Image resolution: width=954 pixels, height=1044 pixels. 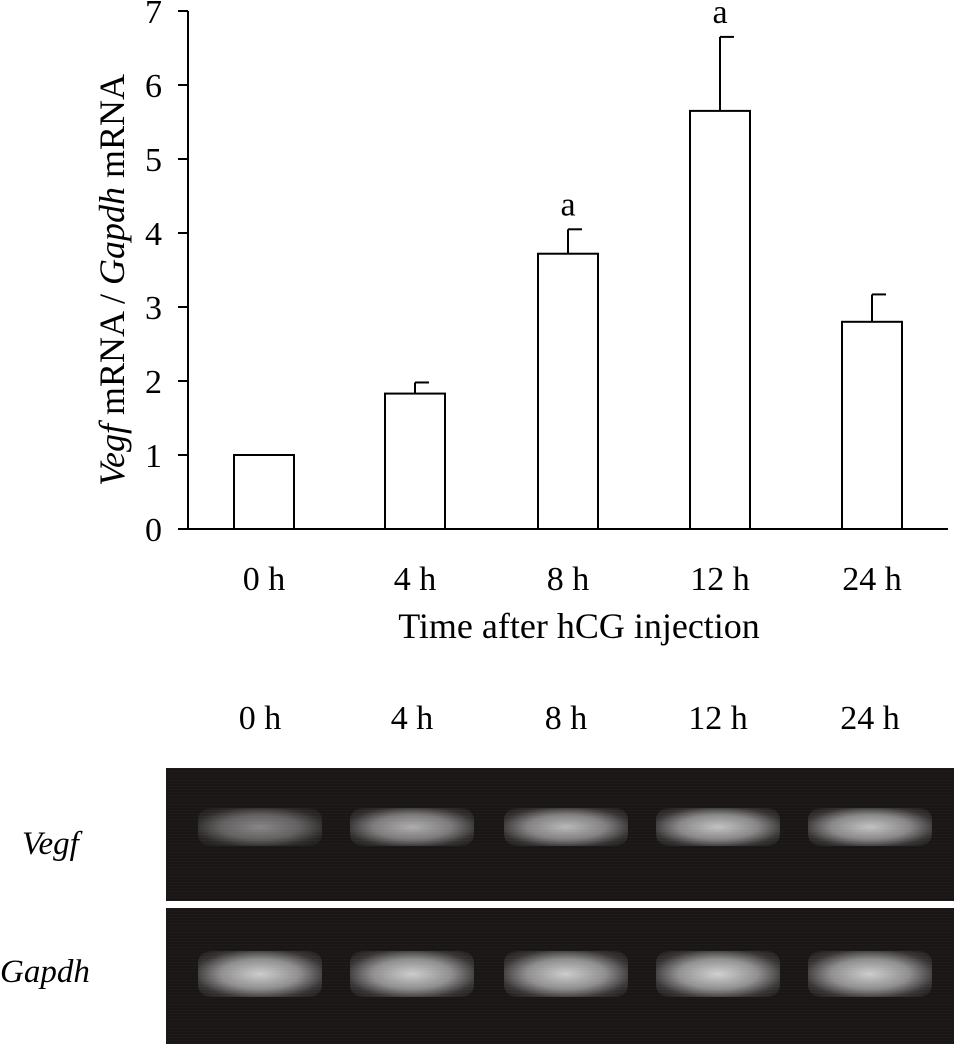 What do you see at coordinates (415, 579) in the screenshot?
I see `x-tick-label: 4 h` at bounding box center [415, 579].